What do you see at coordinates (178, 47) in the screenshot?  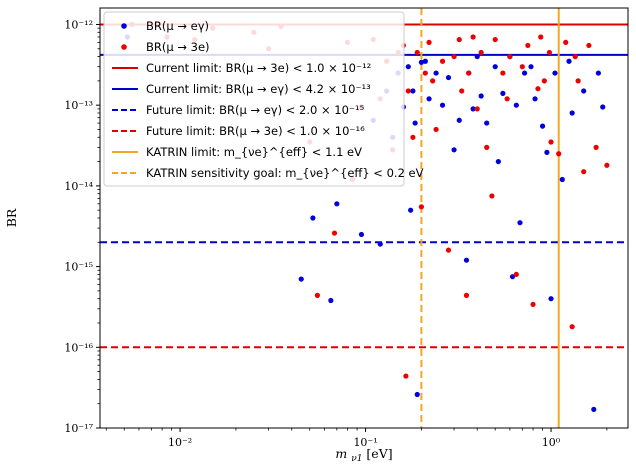 I see `legend-label: BR(μ → 3e)` at bounding box center [178, 47].